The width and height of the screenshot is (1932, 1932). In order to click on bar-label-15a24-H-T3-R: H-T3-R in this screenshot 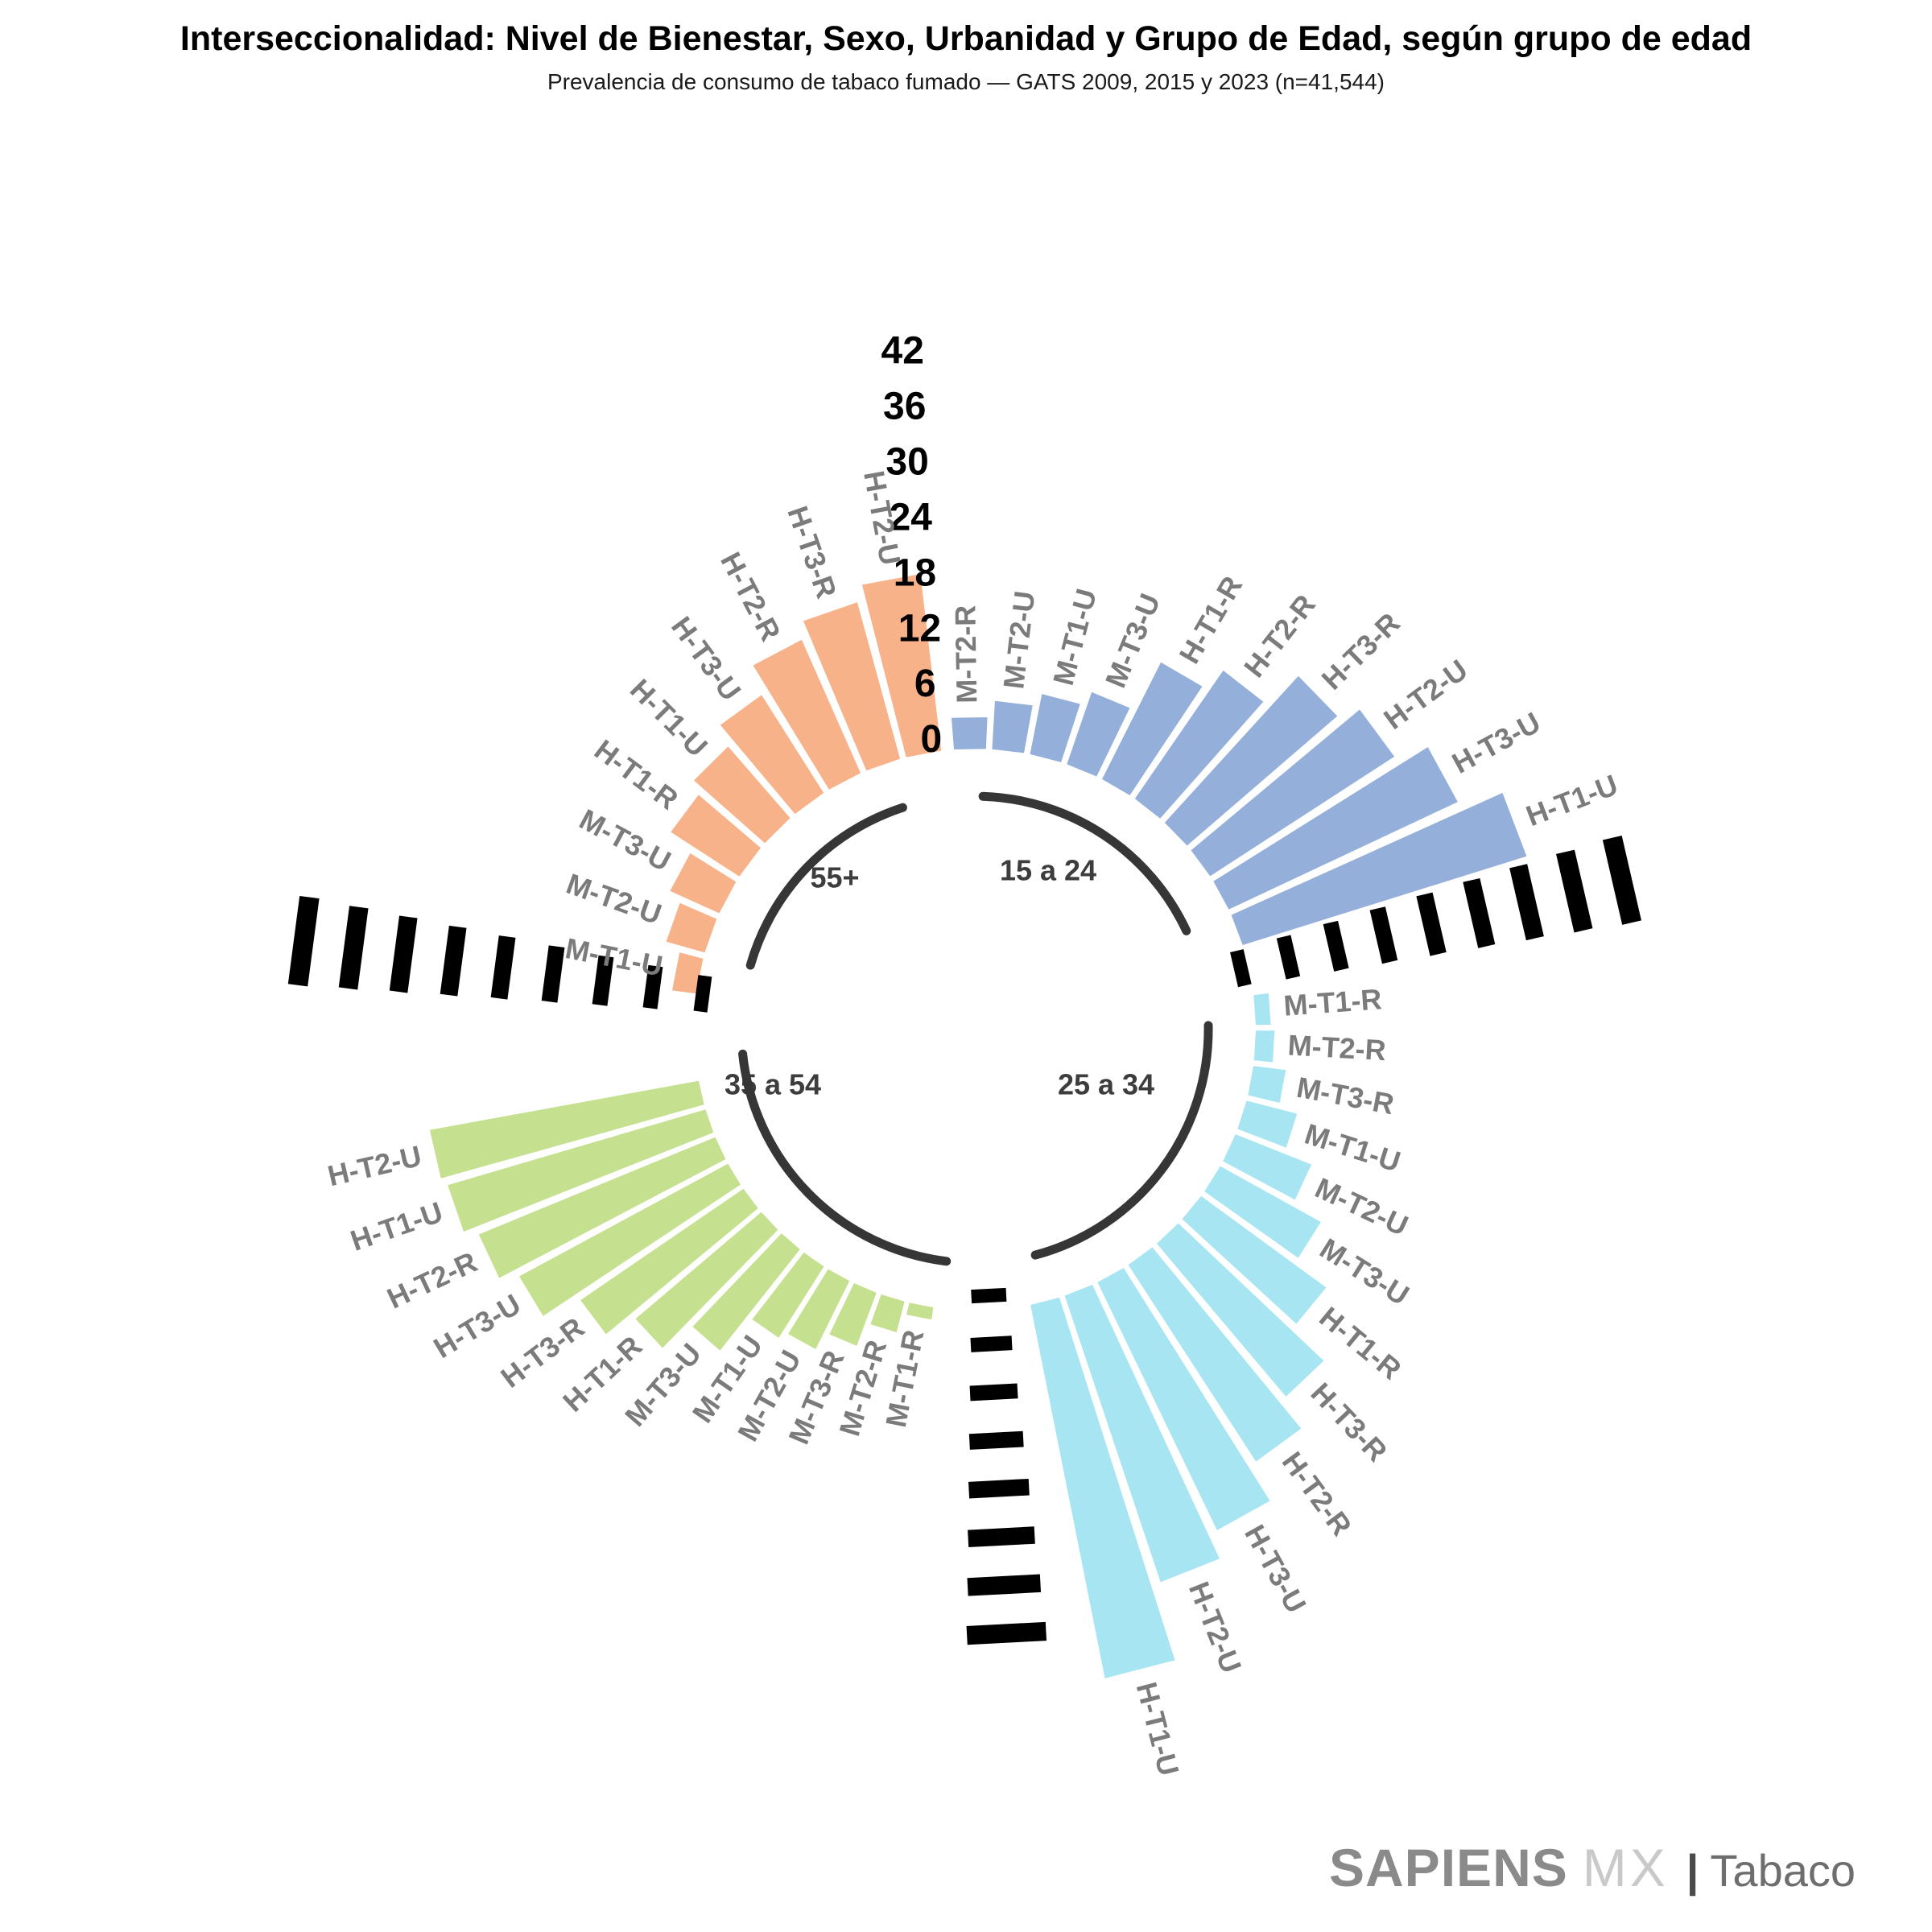, I will do `click(1360, 651)`.